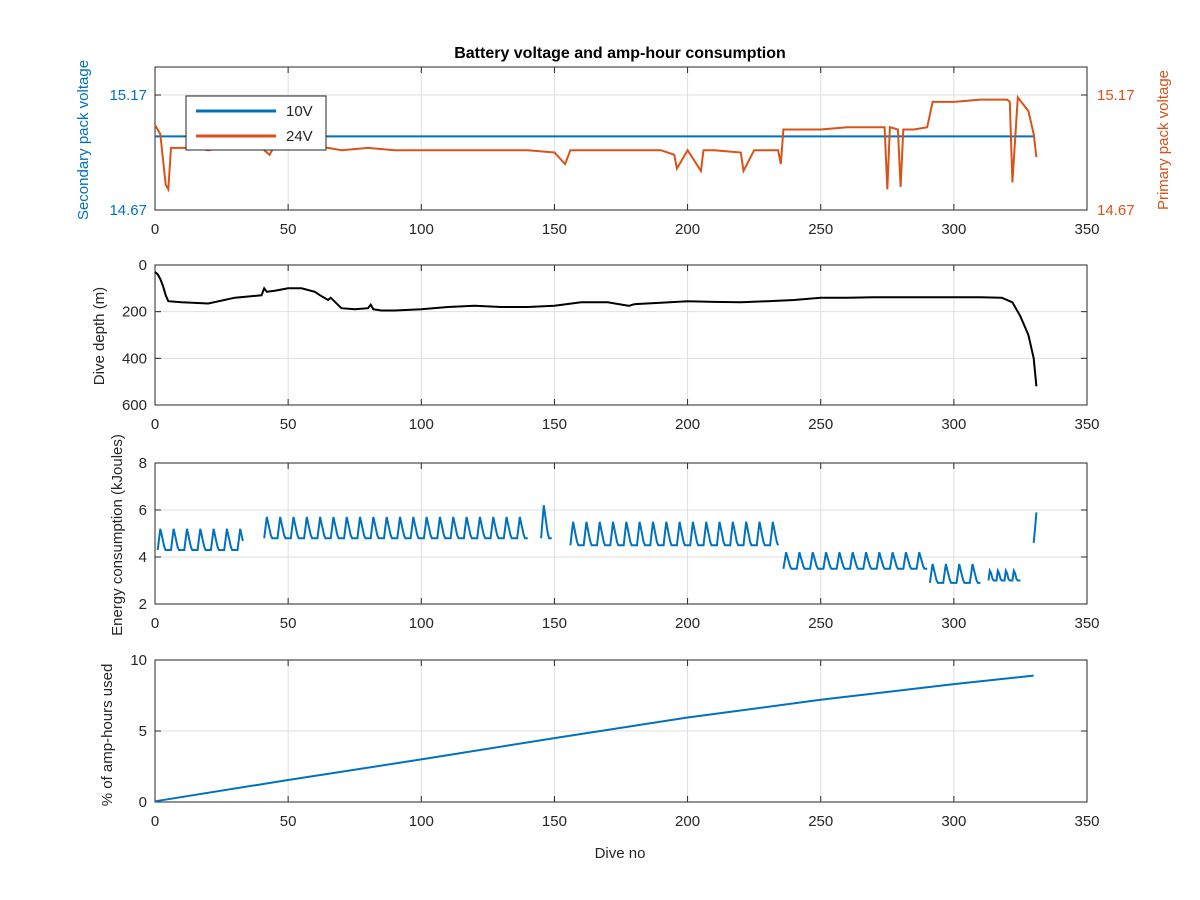  I want to click on y-tick-label: 400, so click(134, 358).